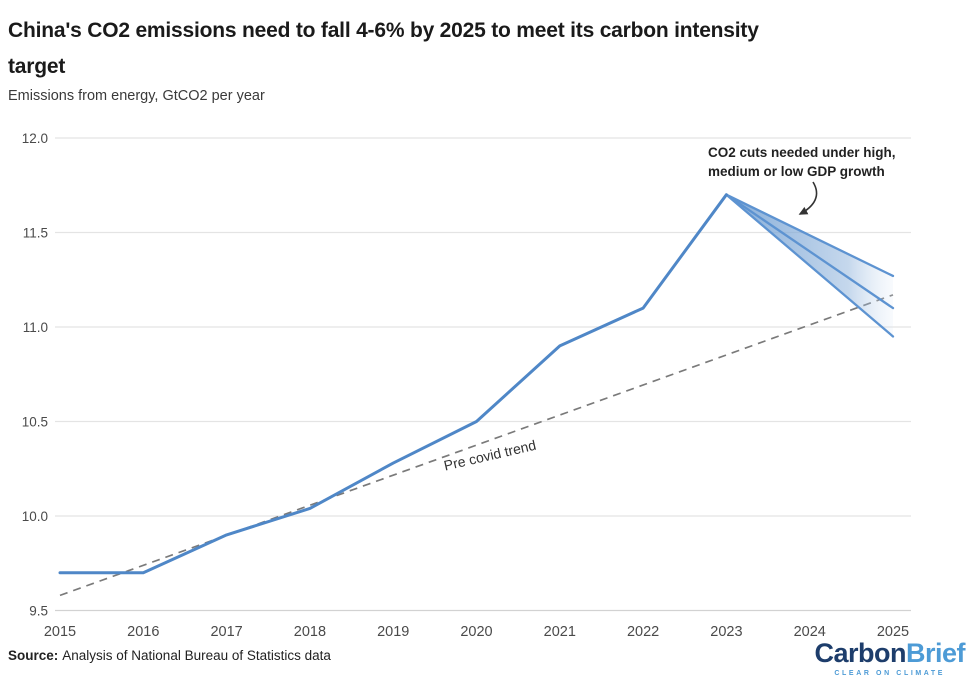 This screenshot has width=975, height=685. I want to click on x-tick-label: 2023, so click(726, 632).